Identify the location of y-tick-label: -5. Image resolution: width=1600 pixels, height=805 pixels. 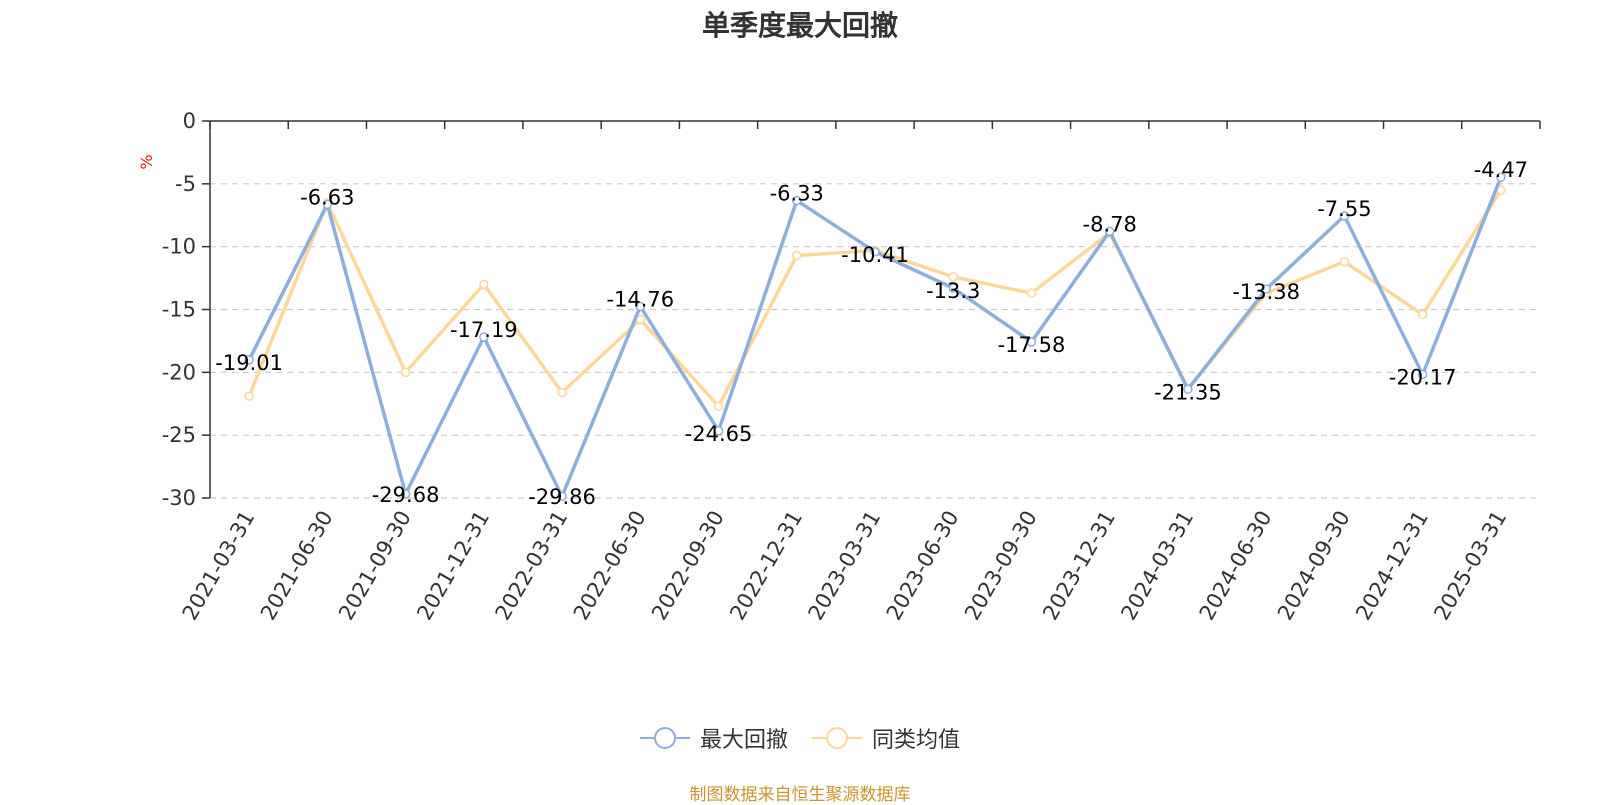
(185, 184).